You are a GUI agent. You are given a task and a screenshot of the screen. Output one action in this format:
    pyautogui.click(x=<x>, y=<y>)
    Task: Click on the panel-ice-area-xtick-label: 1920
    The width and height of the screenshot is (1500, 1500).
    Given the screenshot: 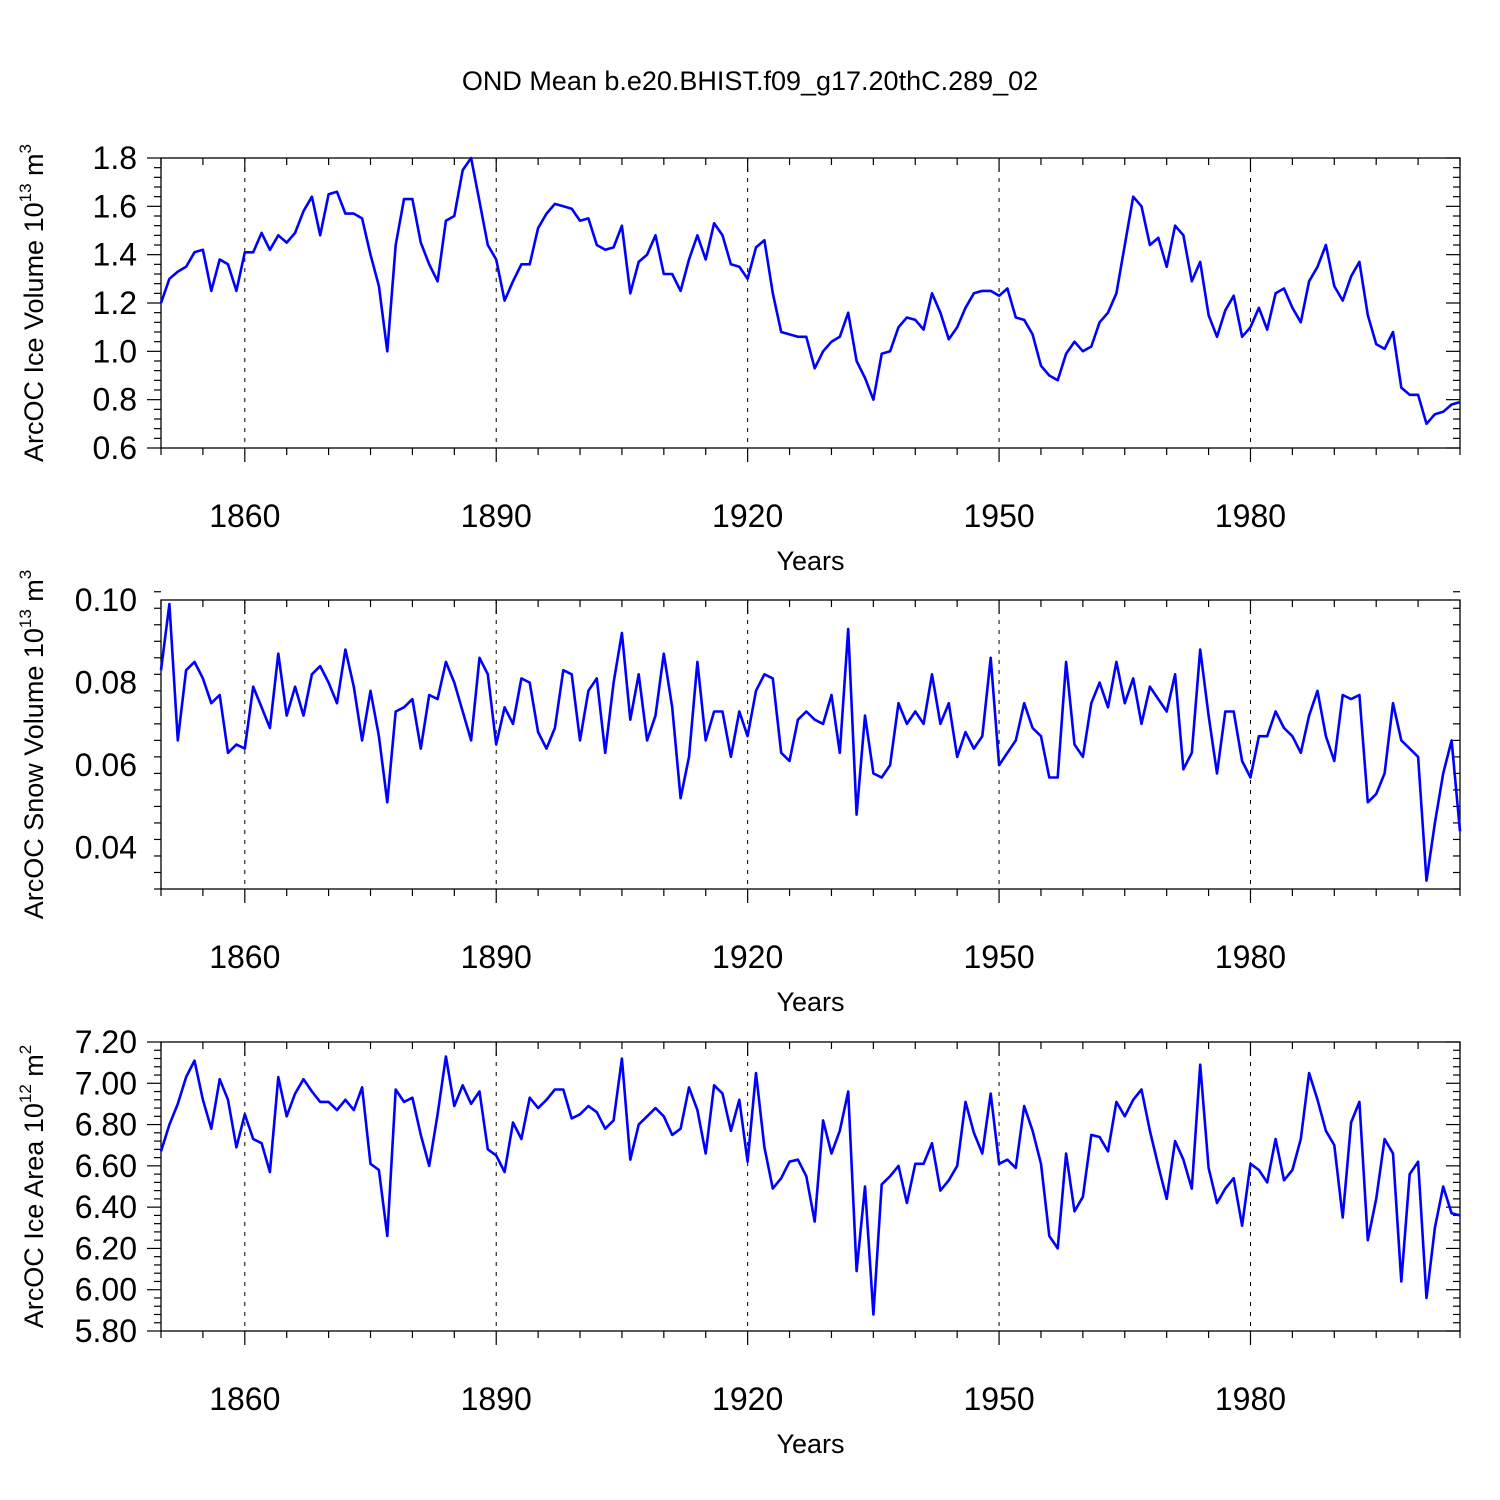 What is the action you would take?
    pyautogui.click(x=747, y=1399)
    